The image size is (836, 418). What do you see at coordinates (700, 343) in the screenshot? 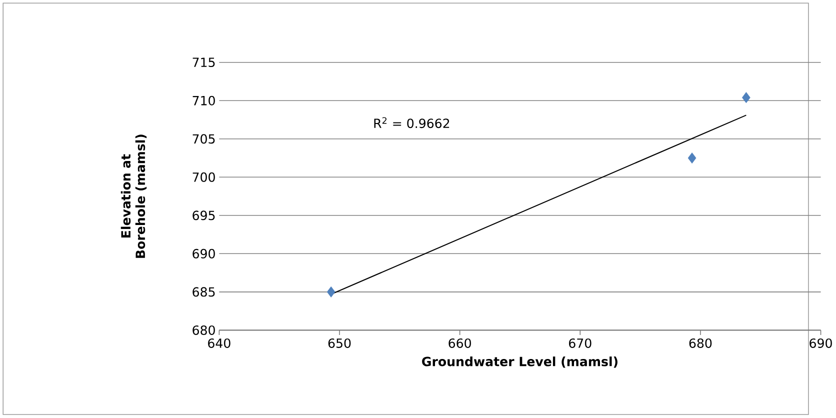
I see `x-tick-label: 680` at bounding box center [700, 343].